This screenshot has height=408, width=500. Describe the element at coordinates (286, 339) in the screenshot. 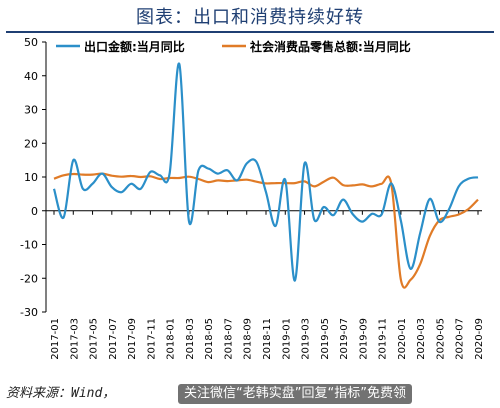

I see `x-tick-label: 2019-01` at that location.